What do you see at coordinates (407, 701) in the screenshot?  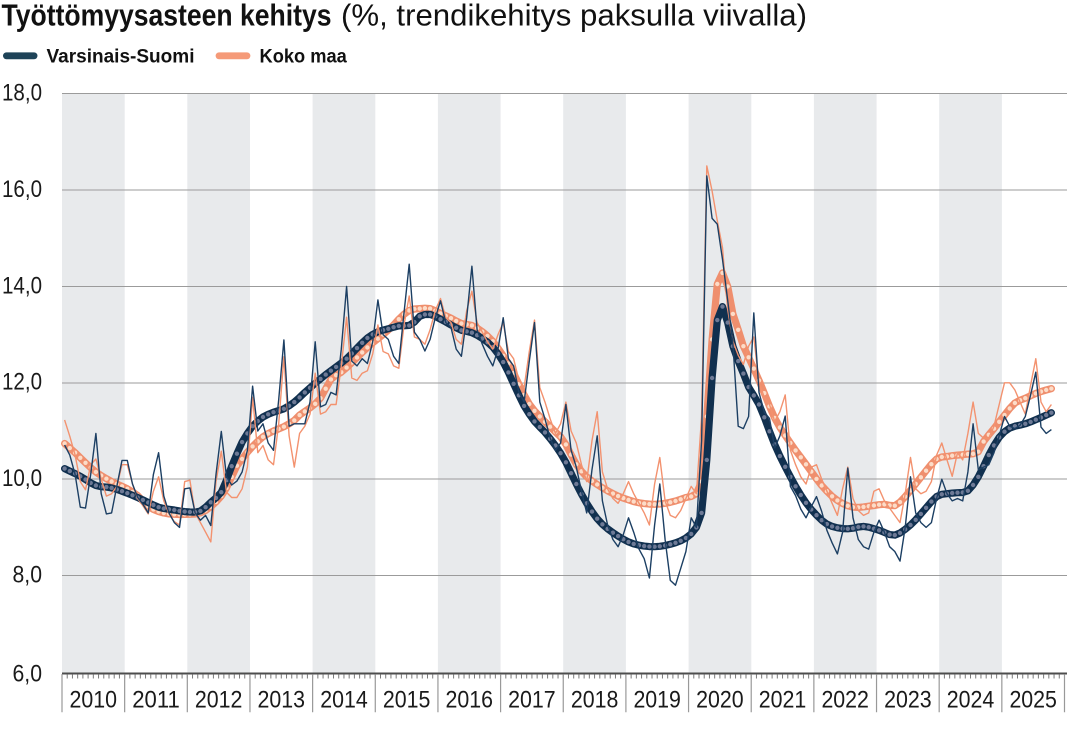 I see `svg-text: 2015` at bounding box center [407, 701].